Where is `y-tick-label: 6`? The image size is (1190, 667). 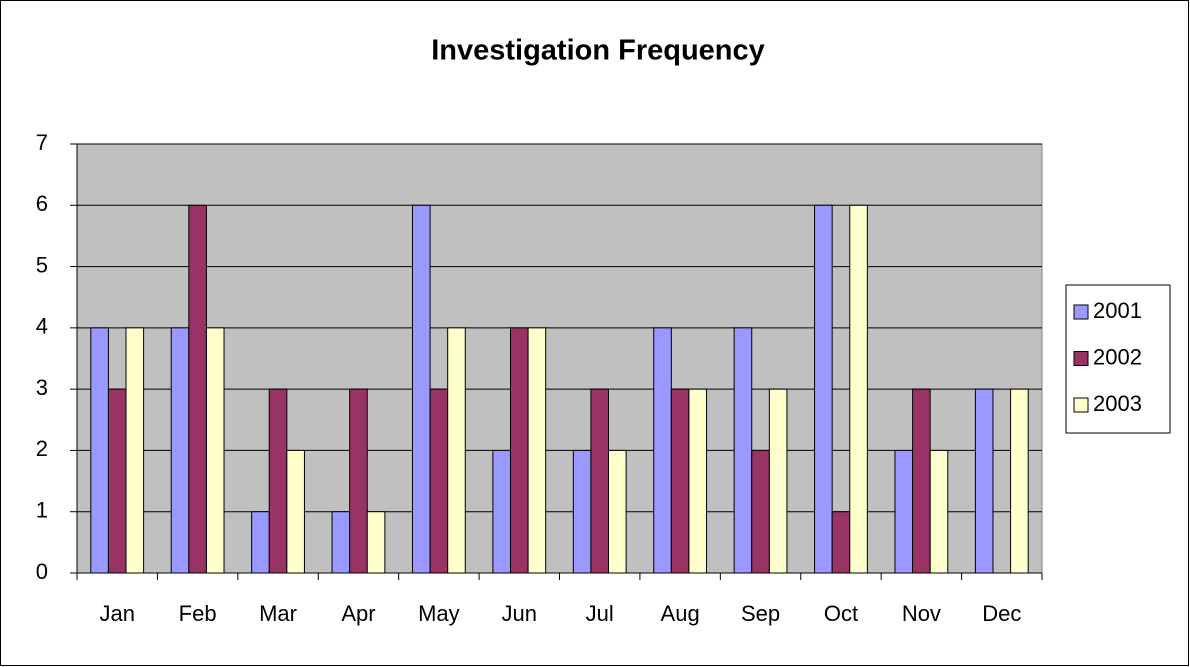
y-tick-label: 6 is located at coordinates (42, 203).